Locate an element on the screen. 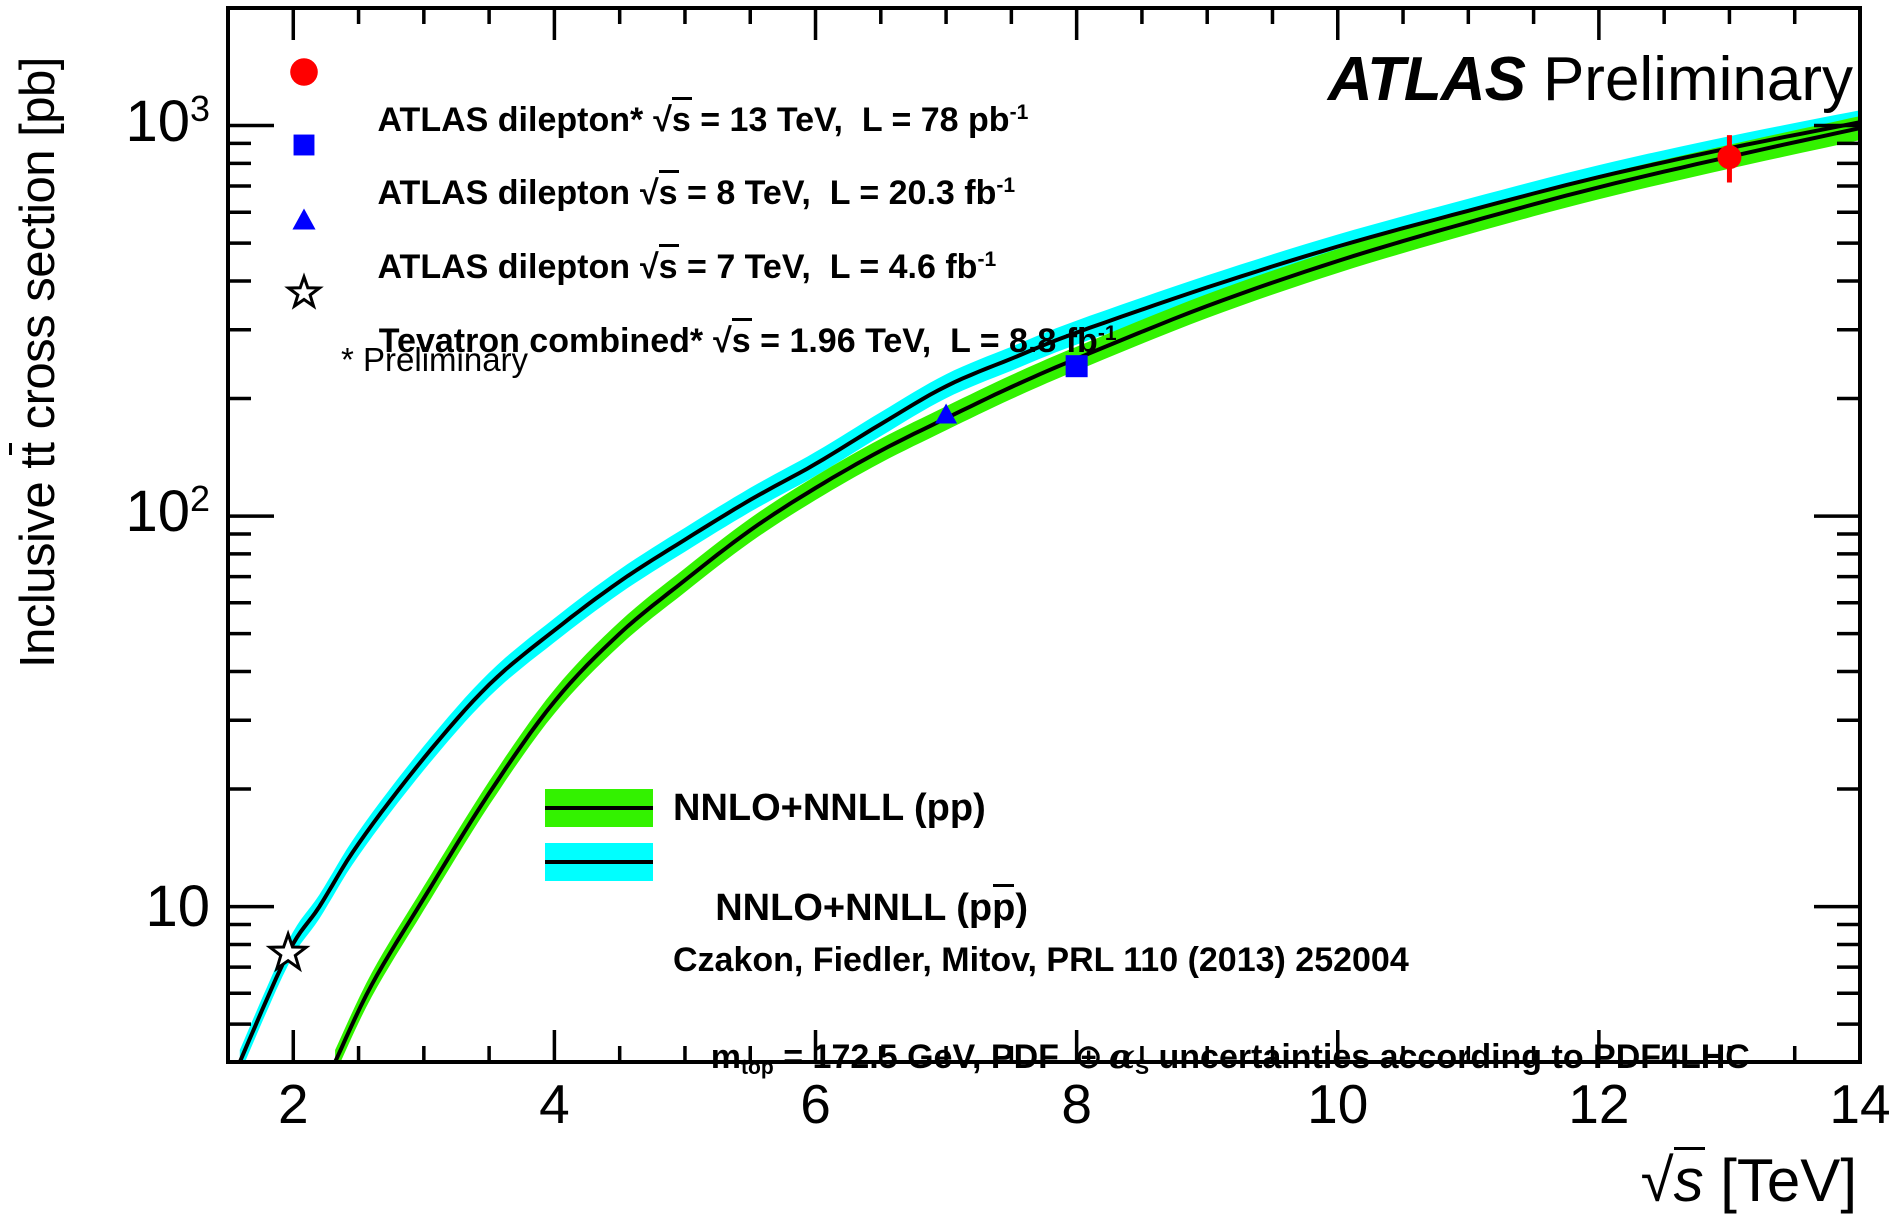 The height and width of the screenshot is (1227, 1899). legend-marker-red-circle is located at coordinates (304, 72).